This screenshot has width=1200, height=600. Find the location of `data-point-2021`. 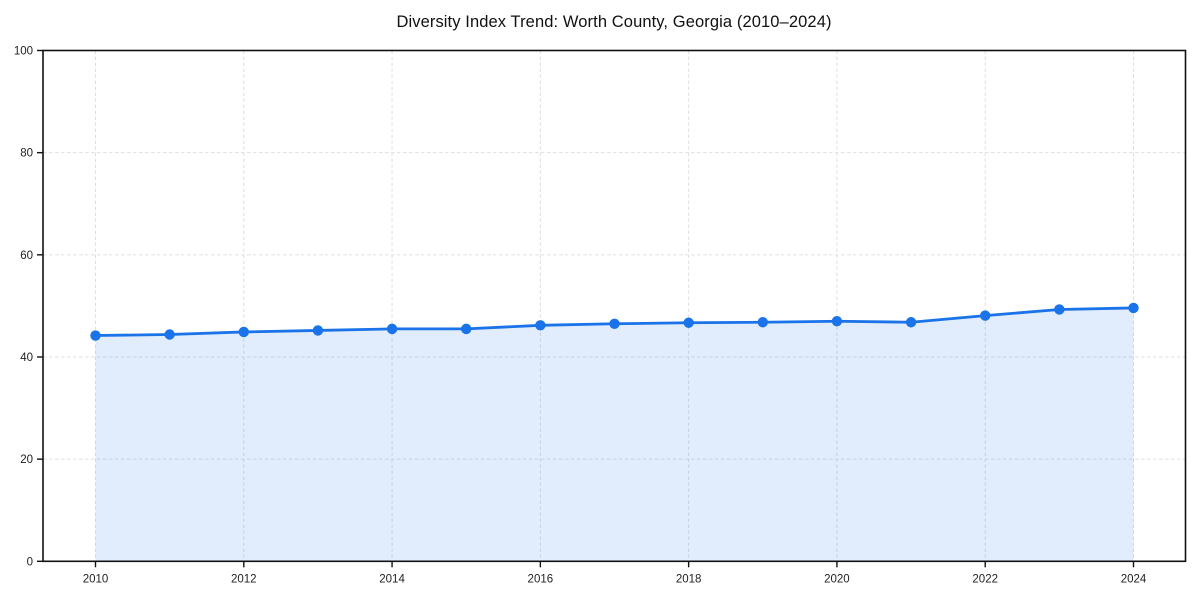

data-point-2021 is located at coordinates (911, 322).